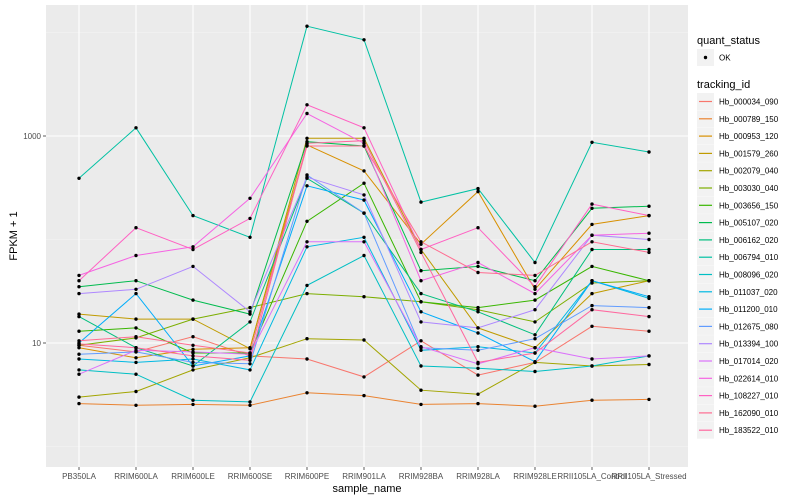  I want to click on y-tick-label: 1000, so click(32, 136).